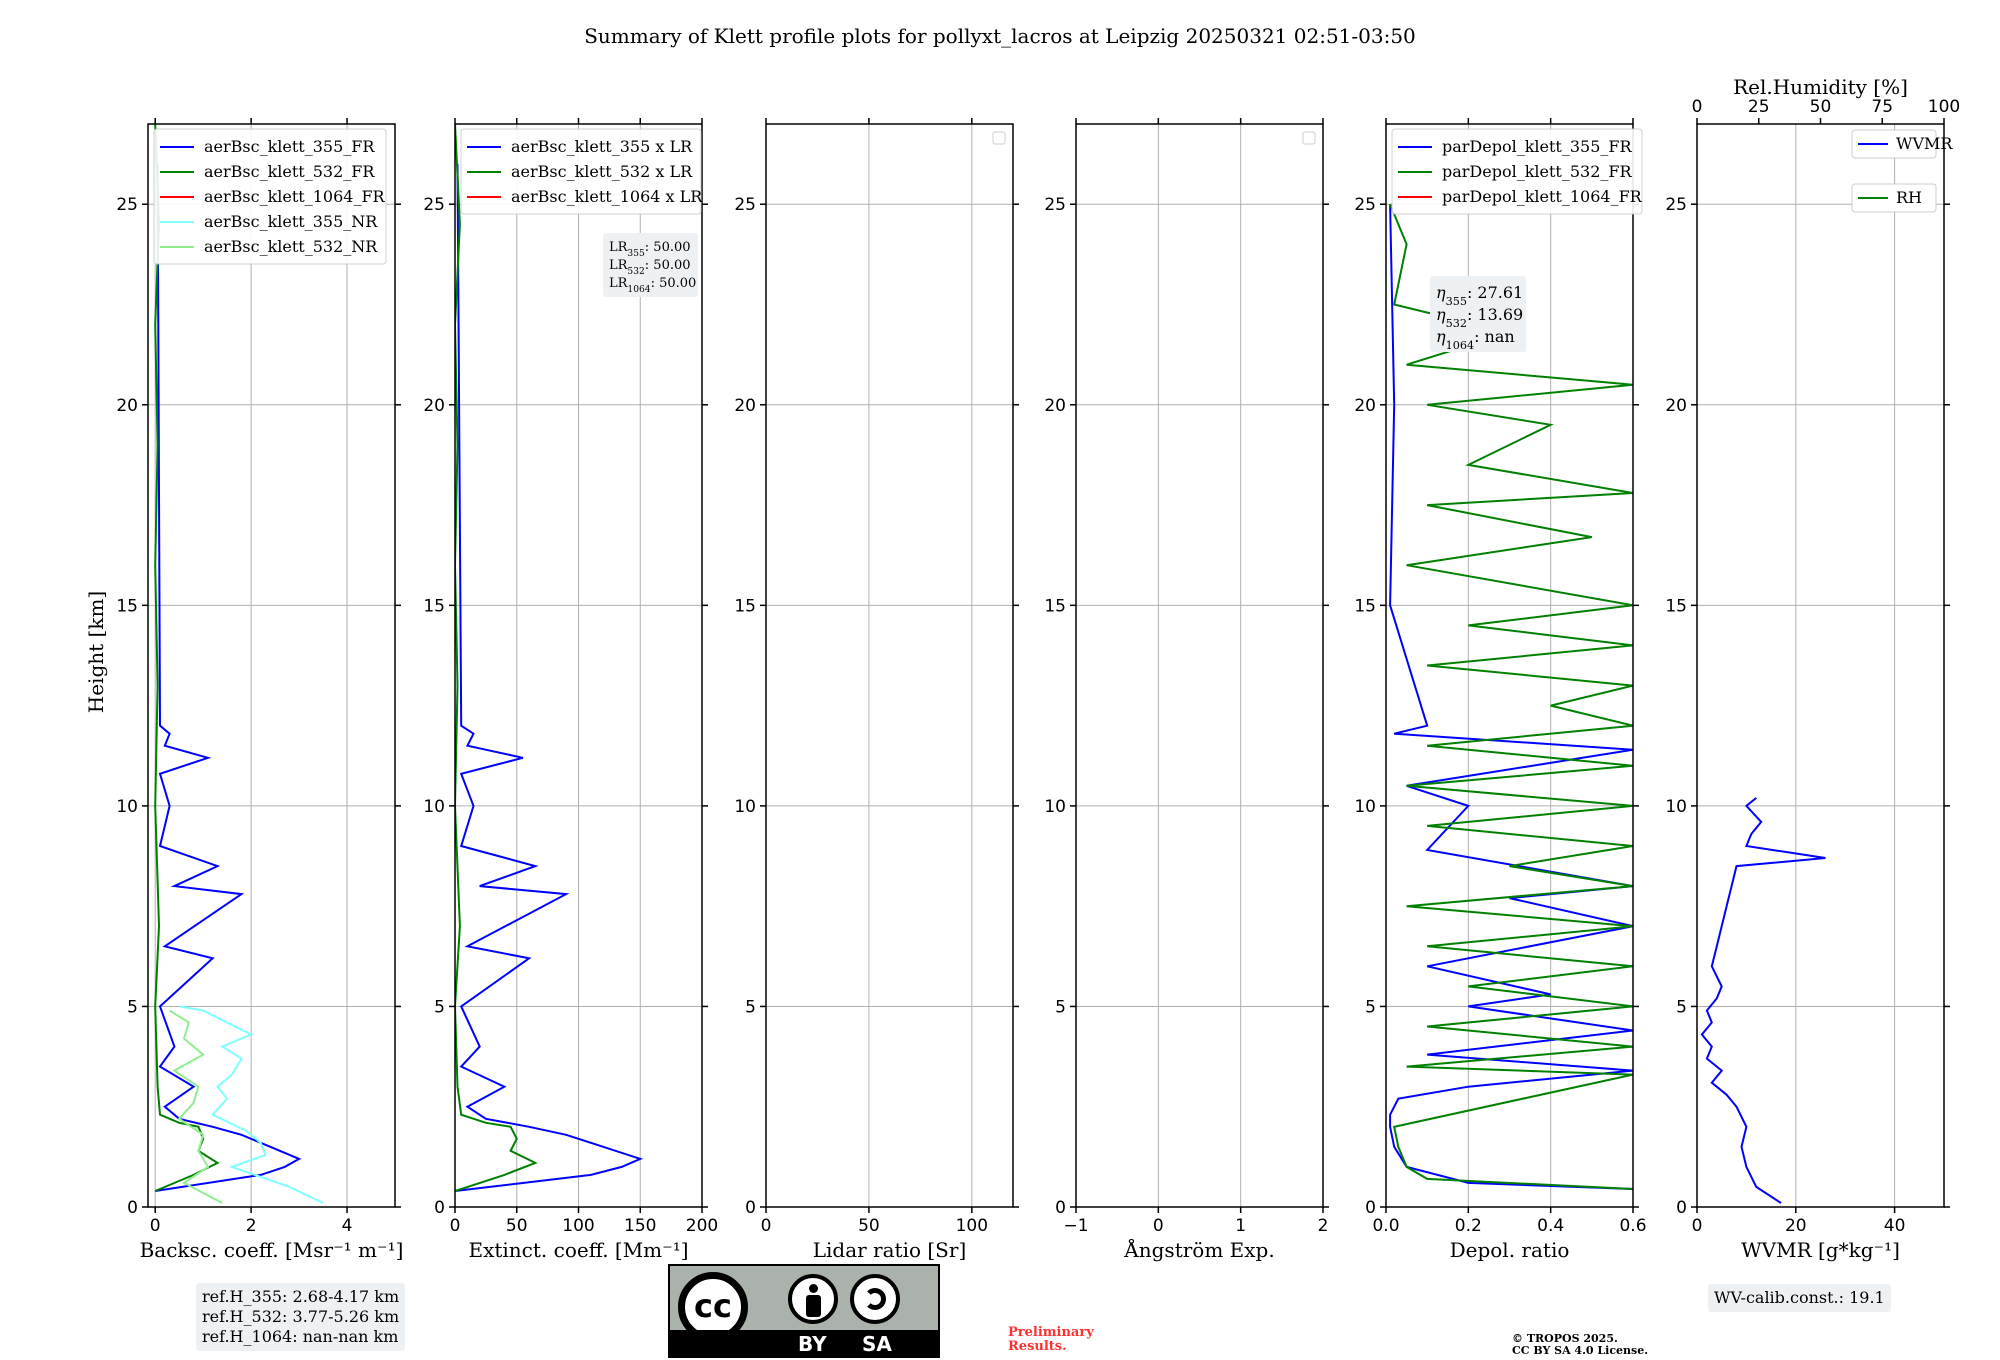 The height and width of the screenshot is (1360, 2000). What do you see at coordinates (1550, 1226) in the screenshot?
I see `x-tick-label: 0.4` at bounding box center [1550, 1226].